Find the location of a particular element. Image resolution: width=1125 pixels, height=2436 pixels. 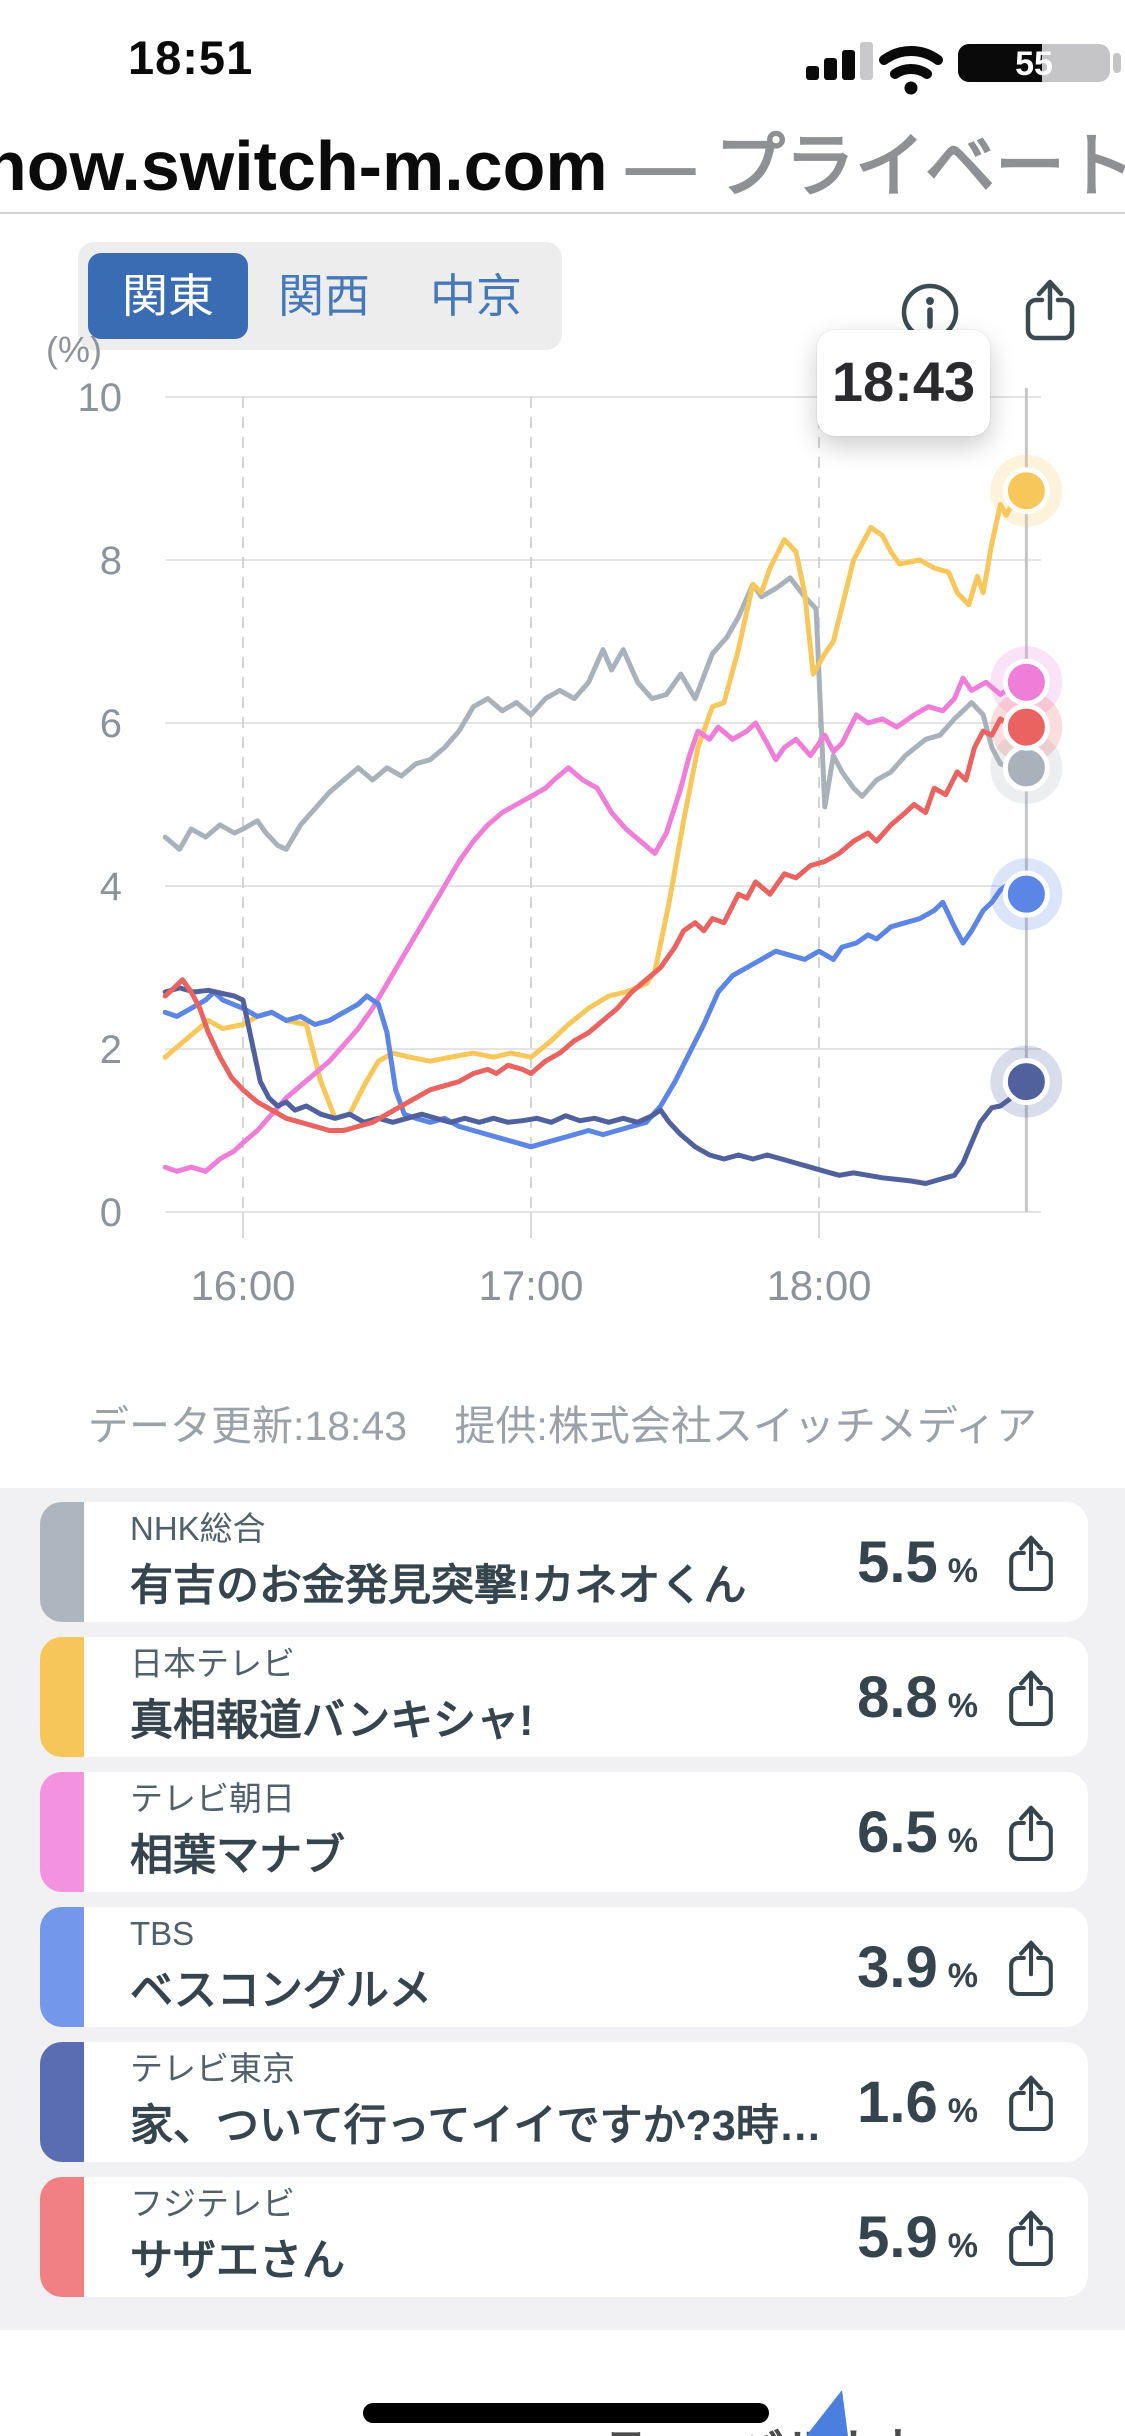

address-bar: now.switch-m.com — プライベート is located at coordinates (562, 157).